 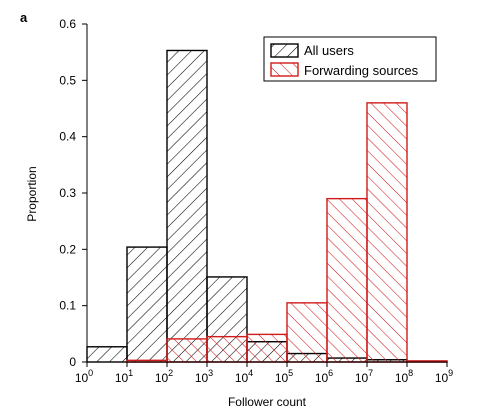 I want to click on x-tick-label: 10², so click(x=164, y=376).